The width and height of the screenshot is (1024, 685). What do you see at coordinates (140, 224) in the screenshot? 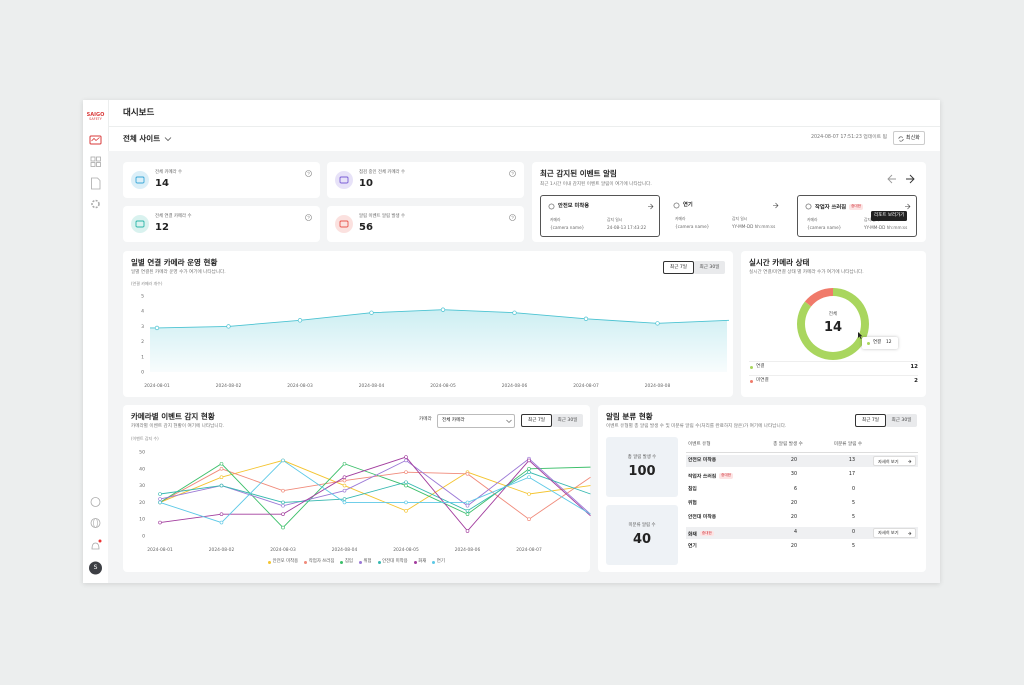
I see `icon-bg` at bounding box center [140, 224].